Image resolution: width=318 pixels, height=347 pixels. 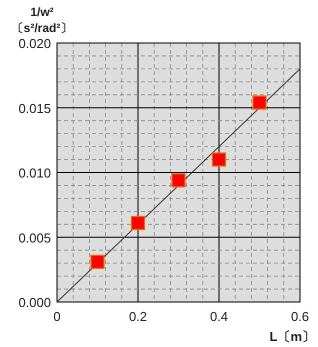 What do you see at coordinates (34, 302) in the screenshot?
I see `y-tick-label: 0.000` at bounding box center [34, 302].